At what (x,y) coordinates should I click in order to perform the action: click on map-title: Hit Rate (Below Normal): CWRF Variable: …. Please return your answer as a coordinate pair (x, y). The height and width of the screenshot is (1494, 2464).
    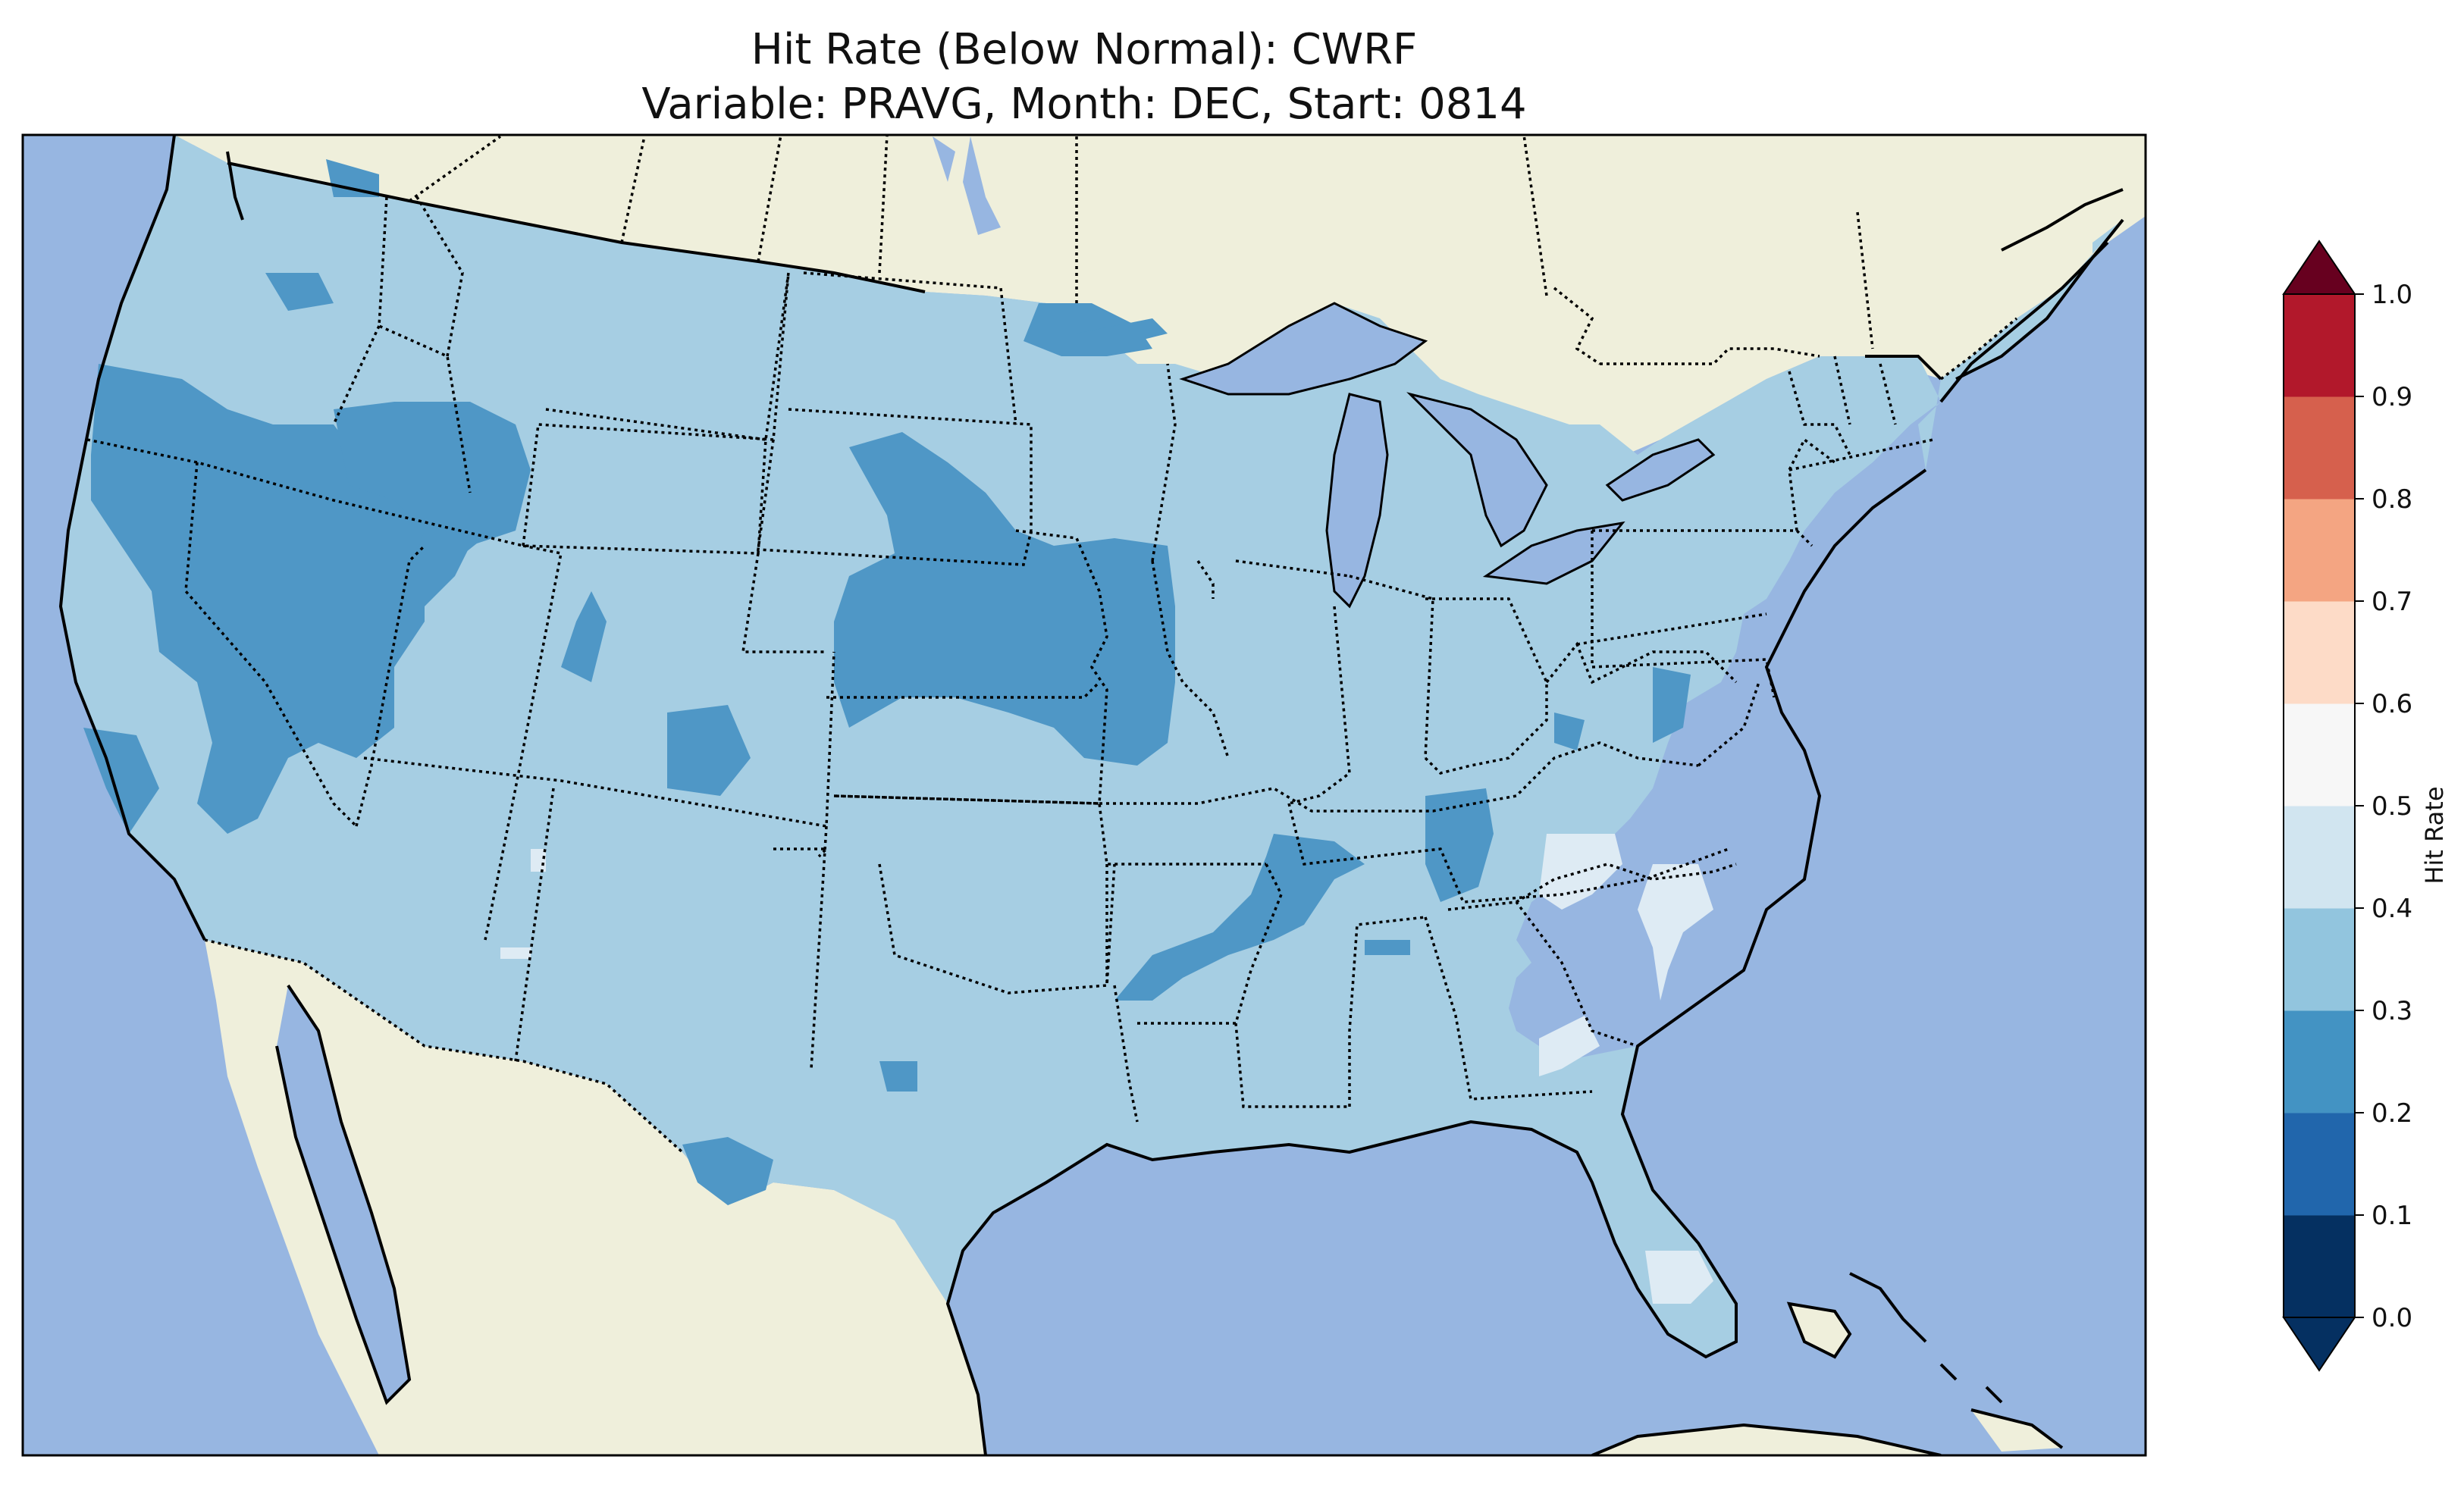
    Looking at the image, I should click on (1084, 77).